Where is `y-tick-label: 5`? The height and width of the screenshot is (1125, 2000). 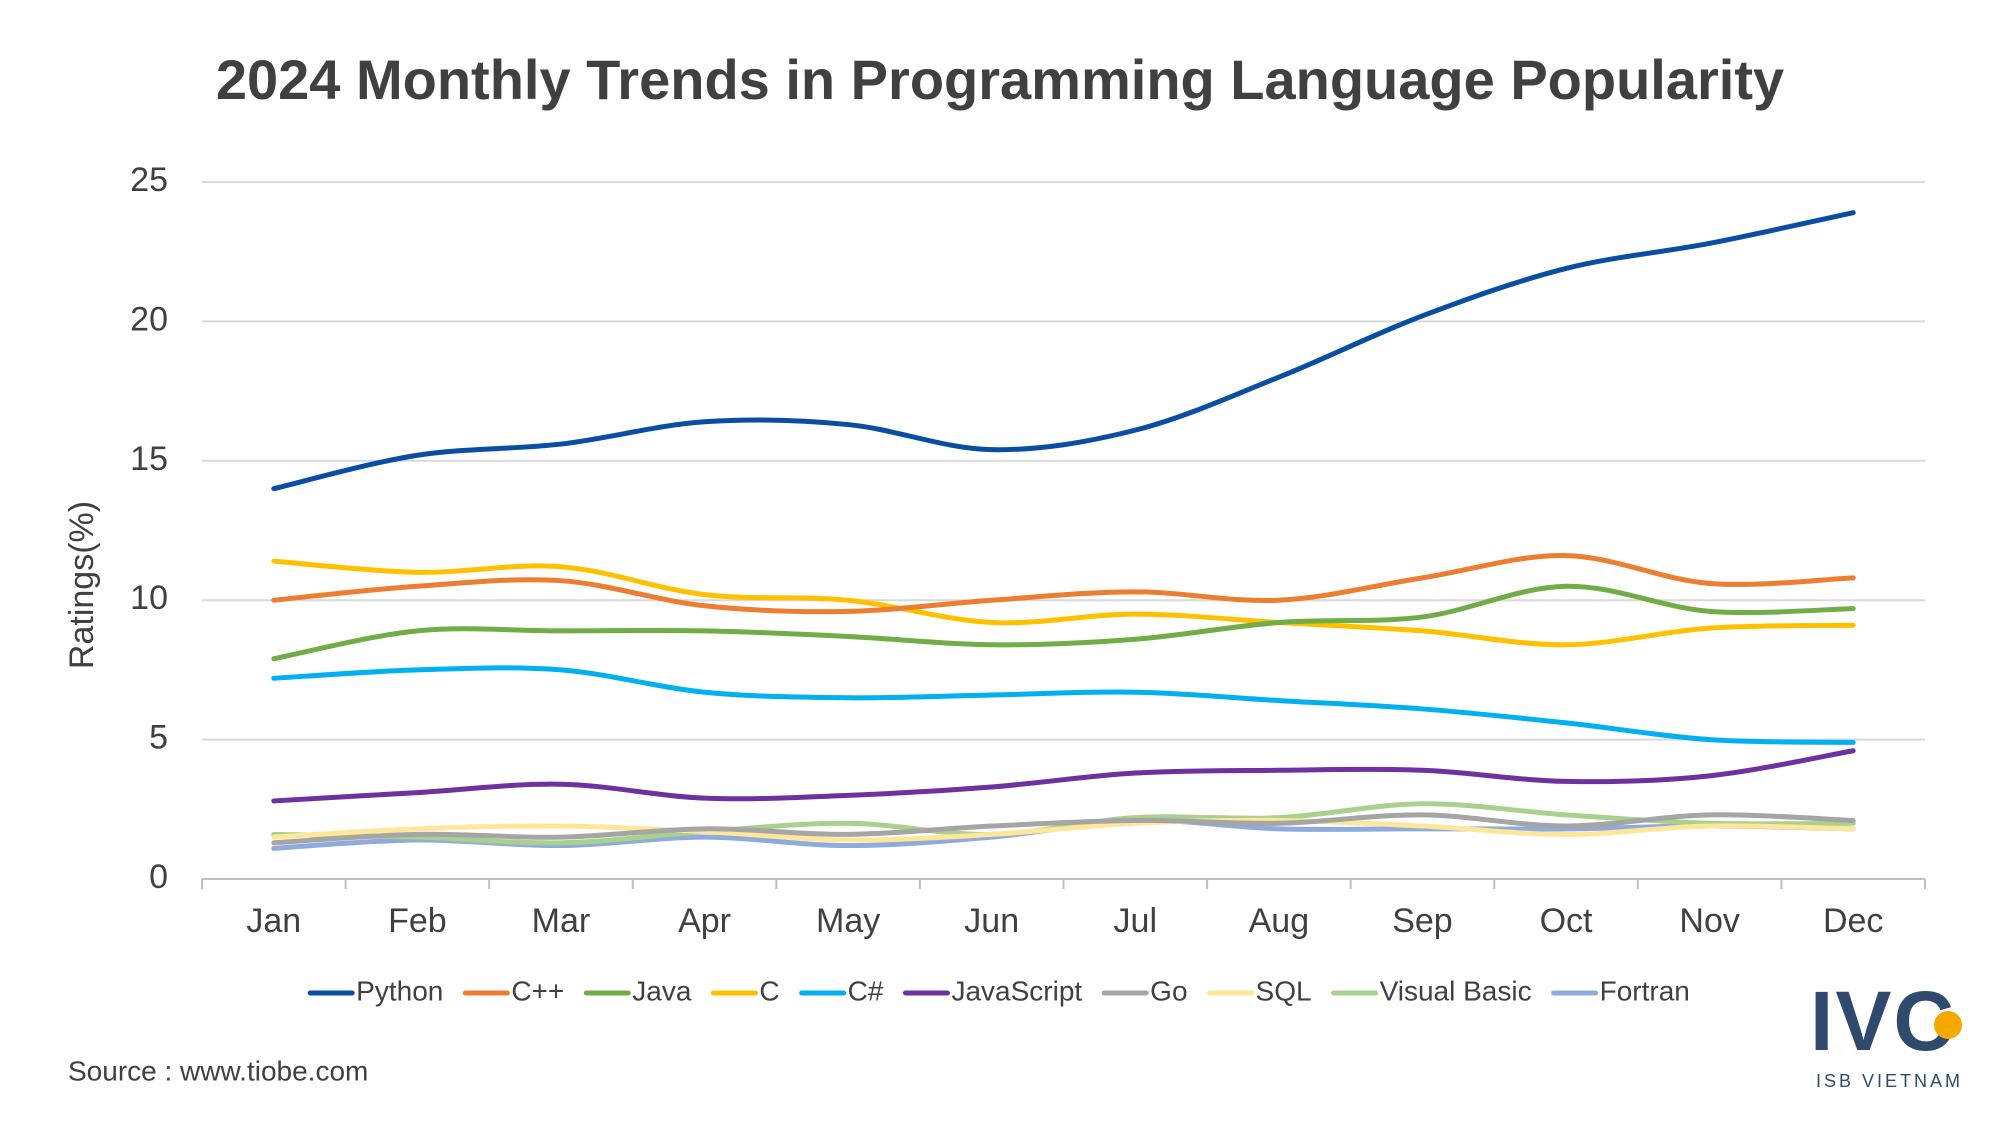
y-tick-label: 5 is located at coordinates (158, 738).